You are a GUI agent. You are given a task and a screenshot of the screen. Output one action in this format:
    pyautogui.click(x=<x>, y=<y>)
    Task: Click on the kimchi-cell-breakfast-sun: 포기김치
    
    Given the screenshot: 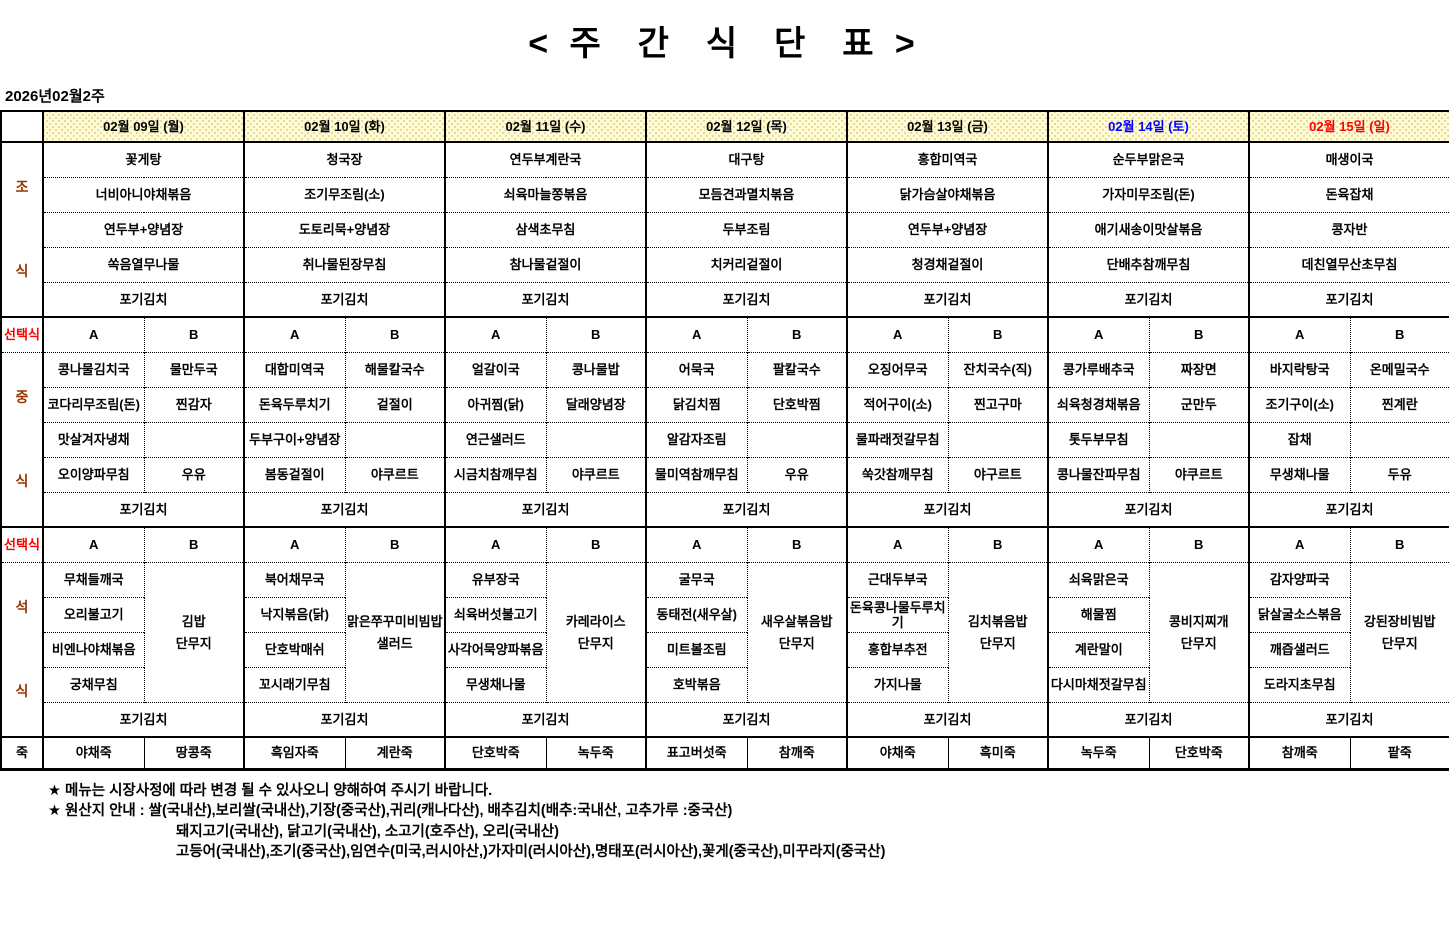 What is the action you would take?
    pyautogui.click(x=1348, y=299)
    